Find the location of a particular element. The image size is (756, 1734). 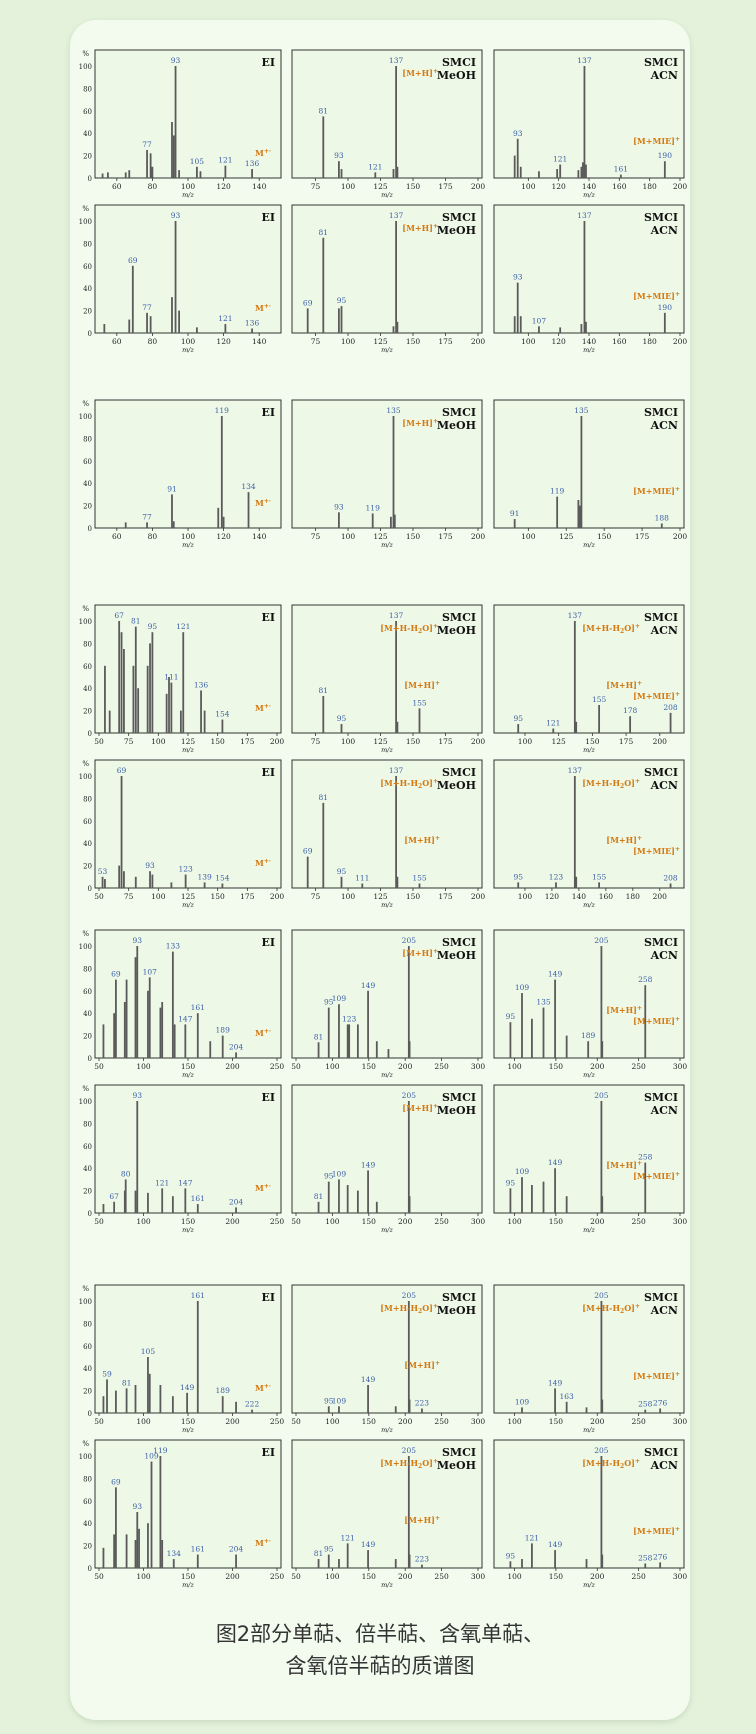

ionization-mode-label: EI is located at coordinates (268, 617).